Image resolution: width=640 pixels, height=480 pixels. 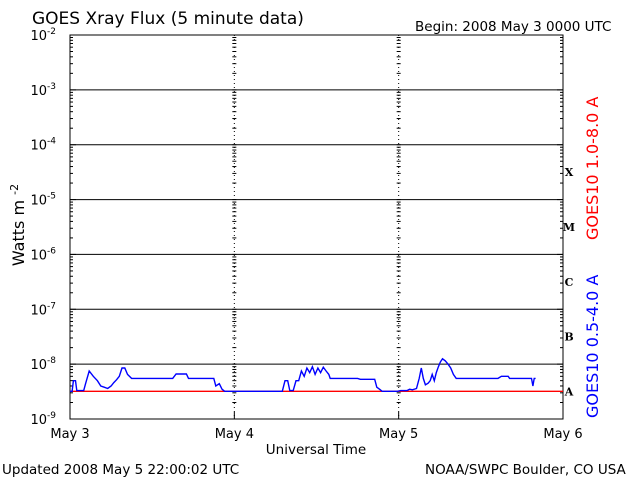 What do you see at coordinates (316, 450) in the screenshot?
I see `x-axis-label: Universal Time` at bounding box center [316, 450].